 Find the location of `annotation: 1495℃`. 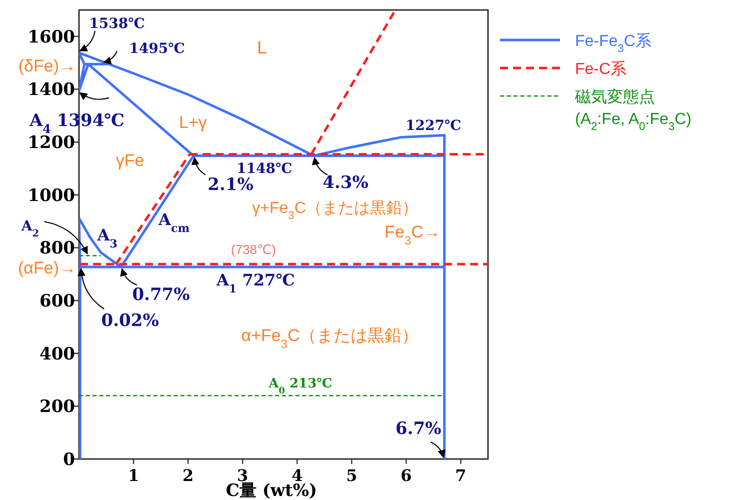

annotation: 1495℃ is located at coordinates (157, 49).